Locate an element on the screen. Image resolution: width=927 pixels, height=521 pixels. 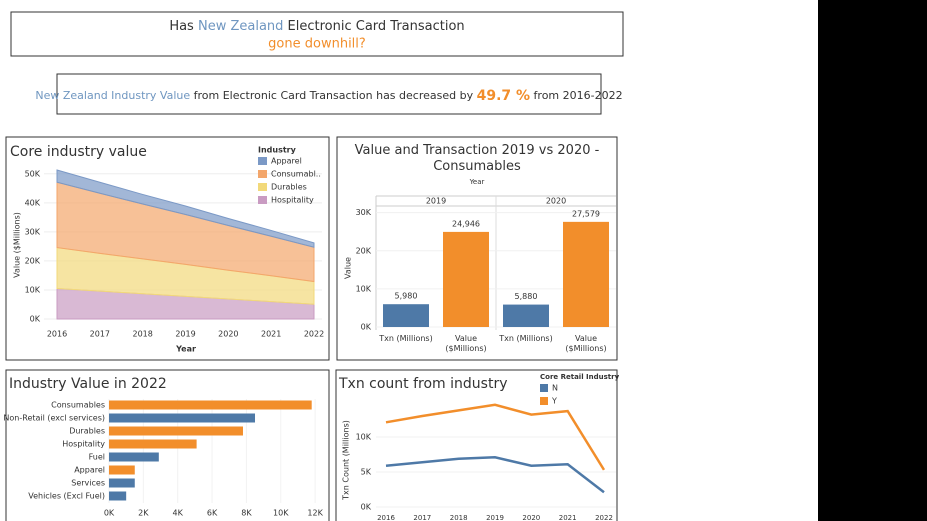
legend-label: Durables is located at coordinates (289, 187).